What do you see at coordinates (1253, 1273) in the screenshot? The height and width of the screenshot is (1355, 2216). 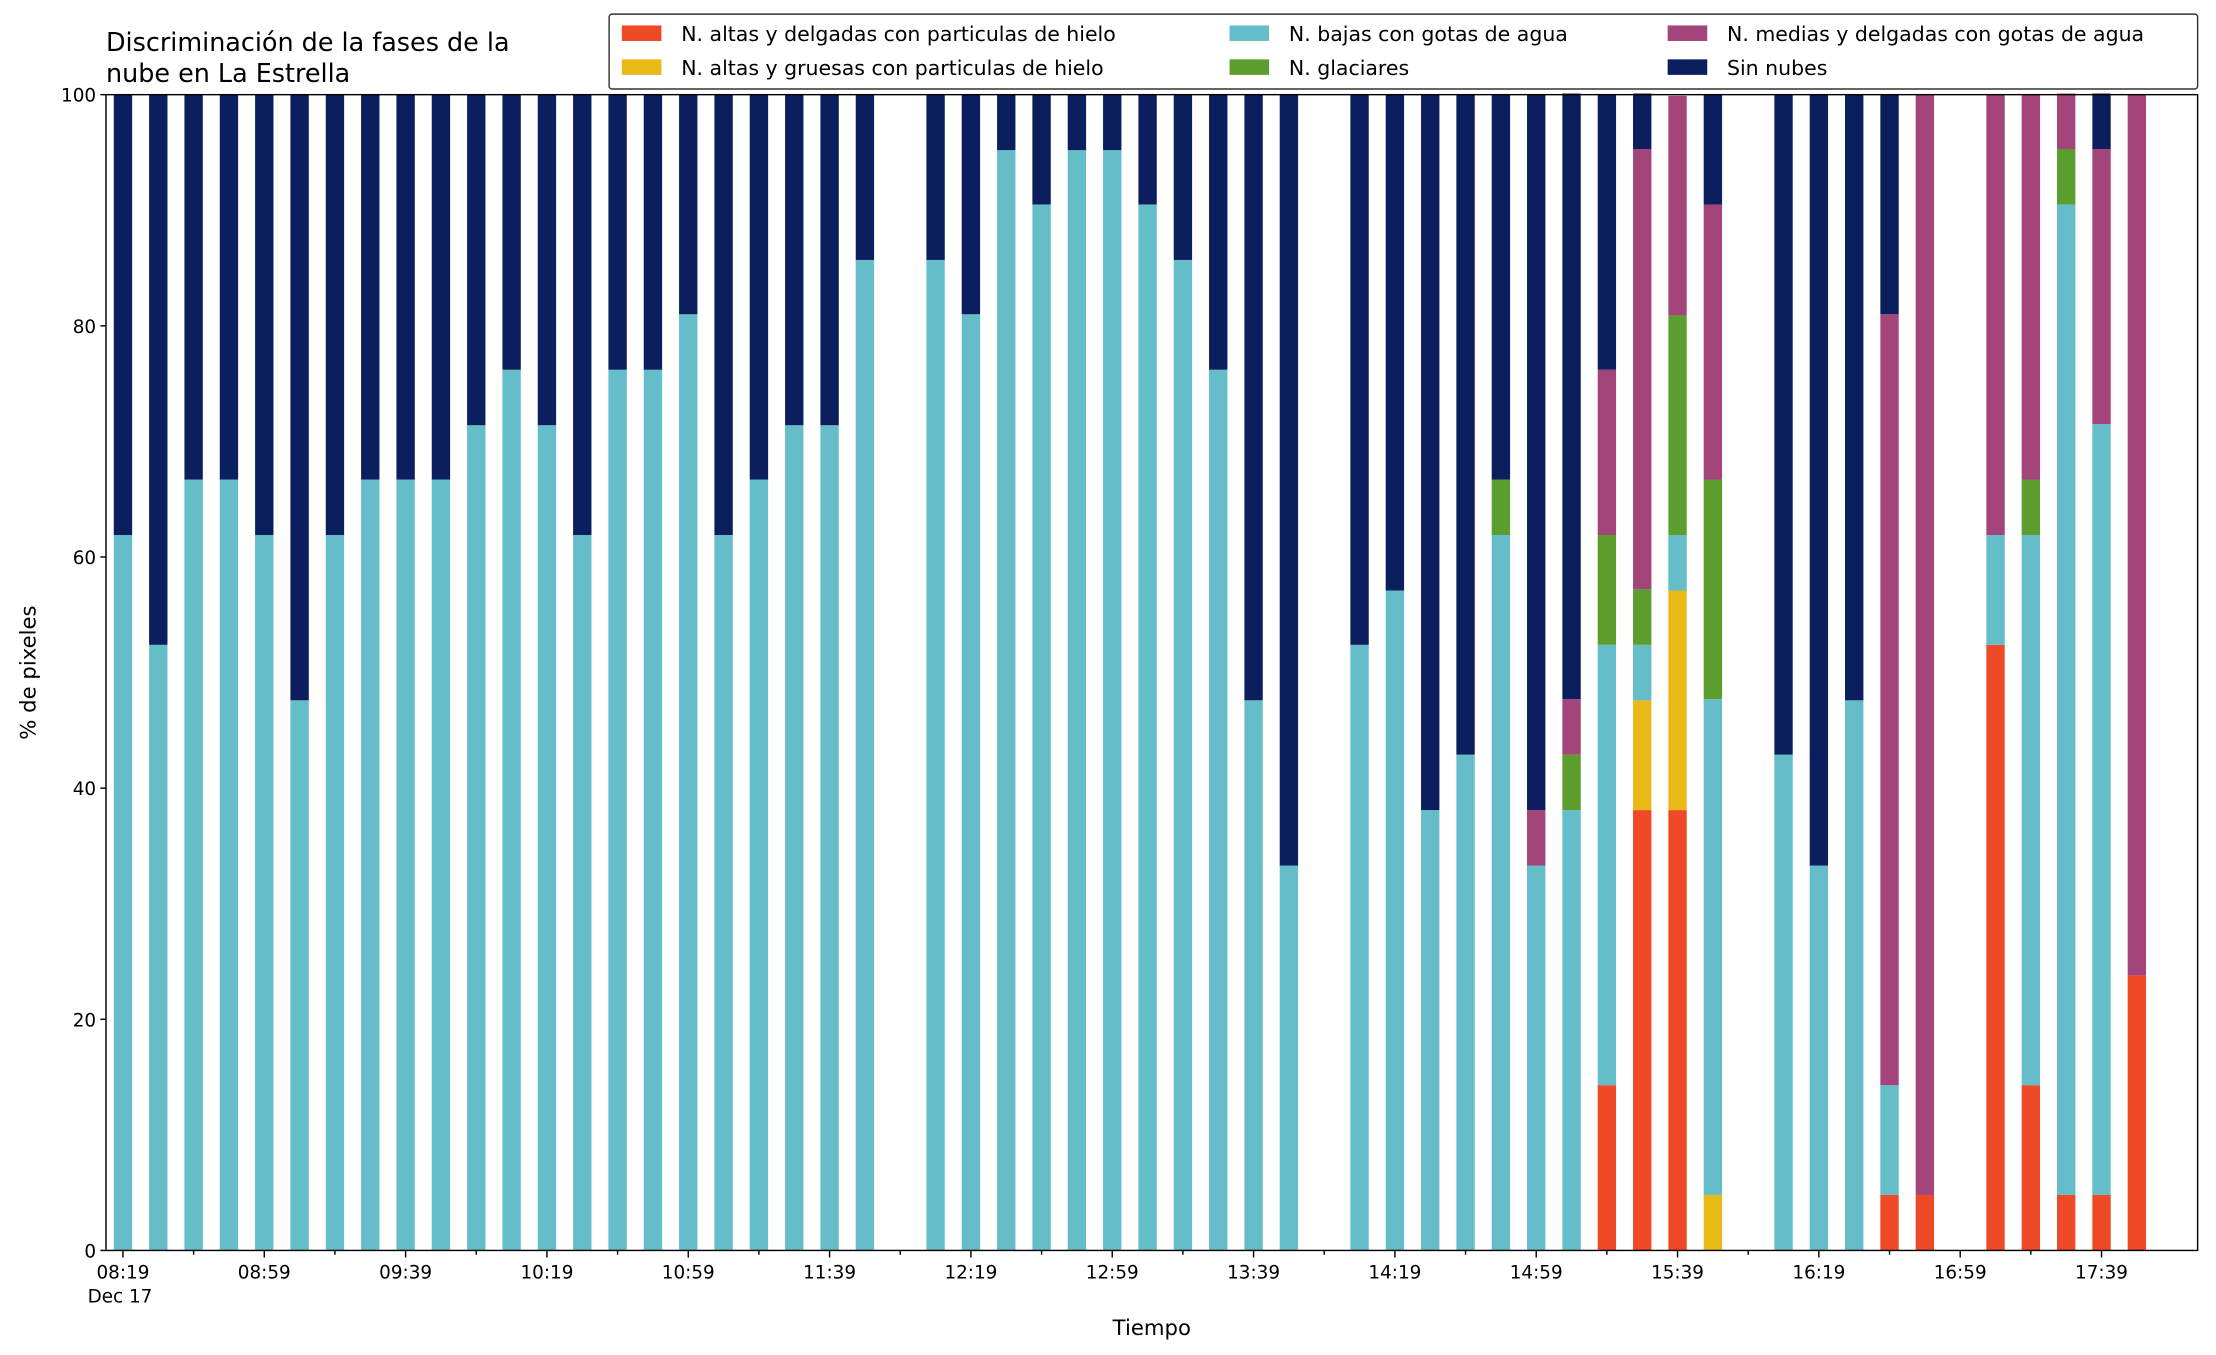 I see `x-tick-label: 13:39` at bounding box center [1253, 1273].